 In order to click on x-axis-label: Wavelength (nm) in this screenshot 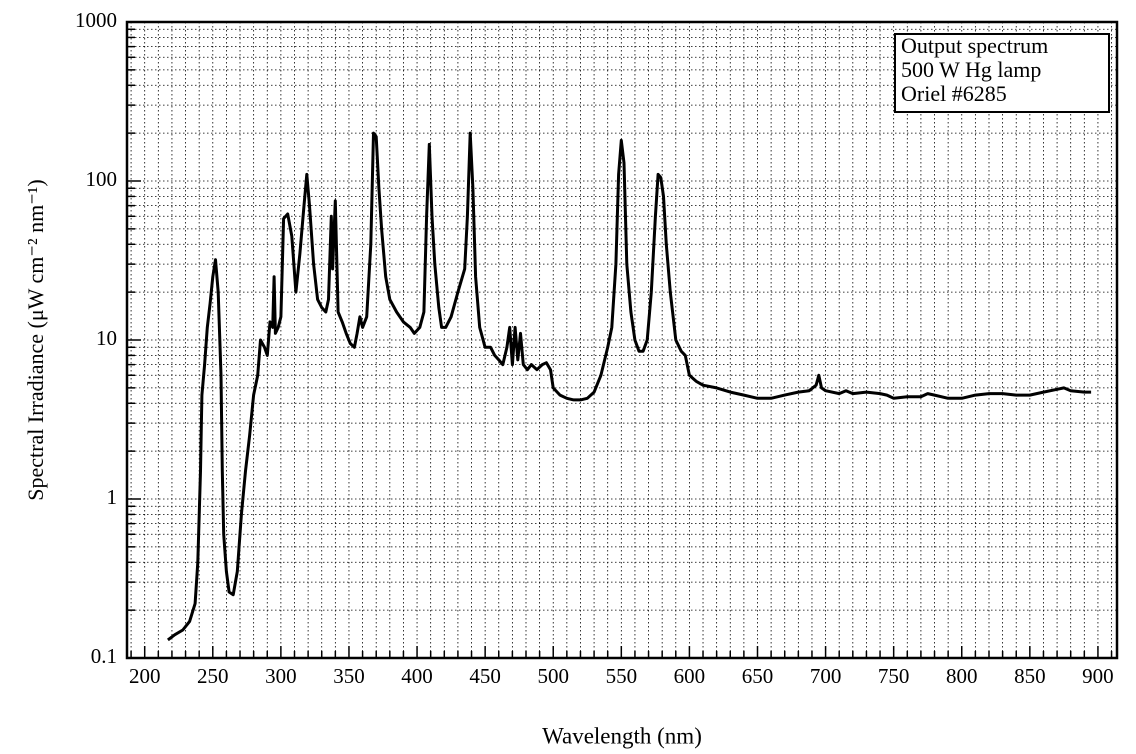, I will do `click(622, 735)`.